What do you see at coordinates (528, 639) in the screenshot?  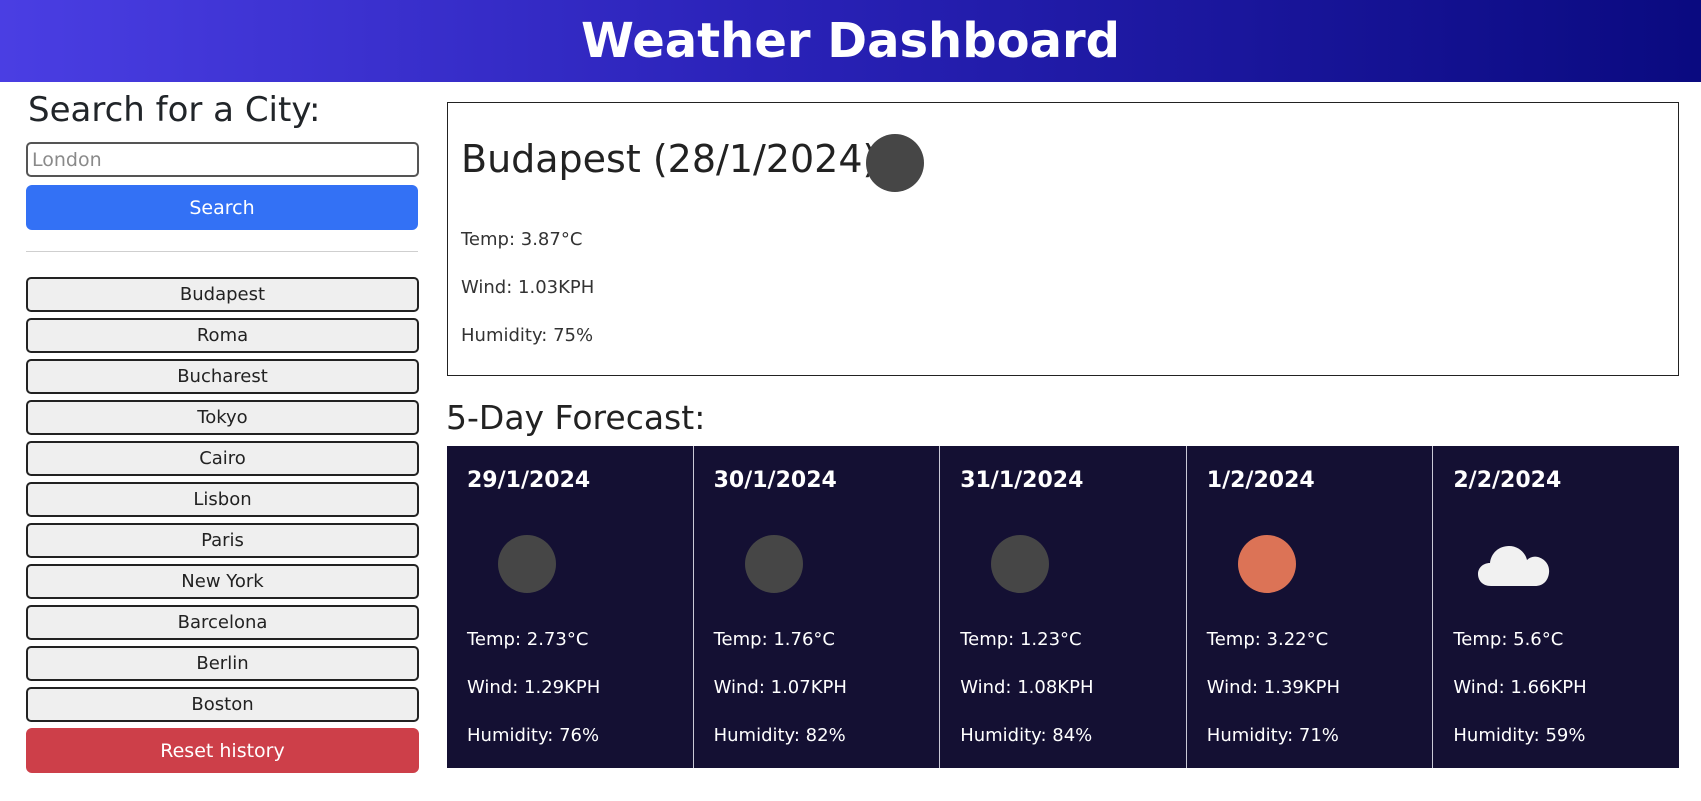 I see `forecast-temp: Temp: 2.73°C` at bounding box center [528, 639].